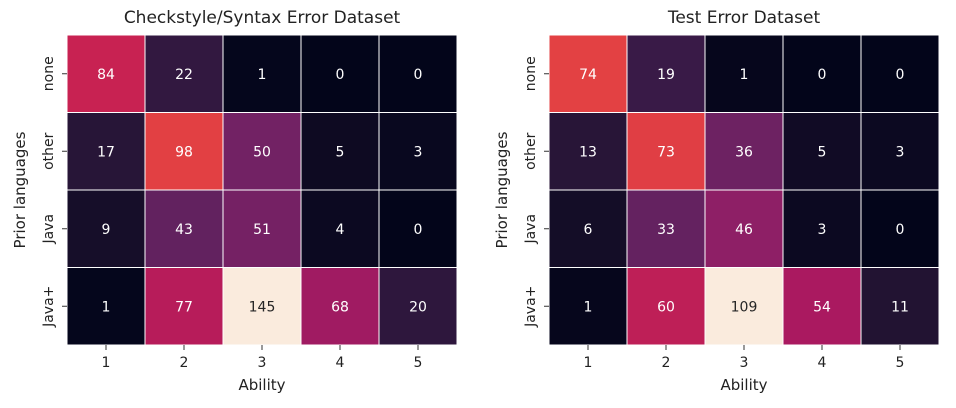 The width and height of the screenshot is (956, 408). What do you see at coordinates (54, 192) in the screenshot?
I see `left-chart-y-ticks: none other Java Java+` at bounding box center [54, 192].